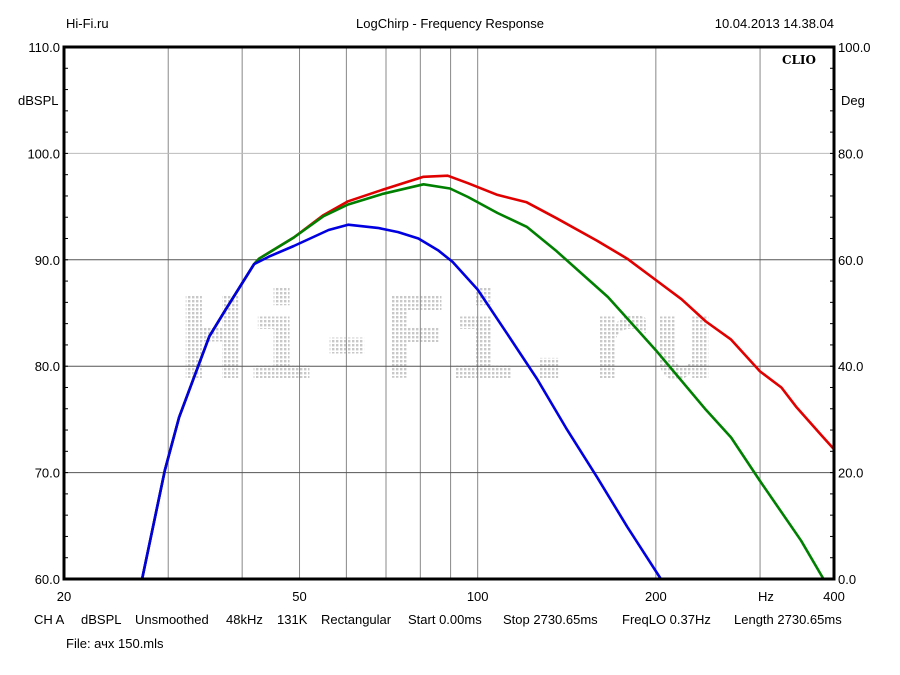 This screenshot has width=900, height=675. What do you see at coordinates (47, 579) in the screenshot?
I see `y-tick-label: 60.0` at bounding box center [47, 579].